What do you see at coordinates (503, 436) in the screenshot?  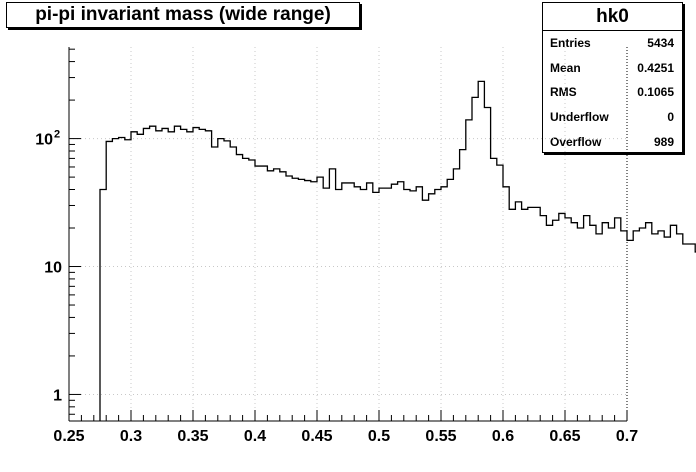 I see `x-tick-label: 0.6` at bounding box center [503, 436].